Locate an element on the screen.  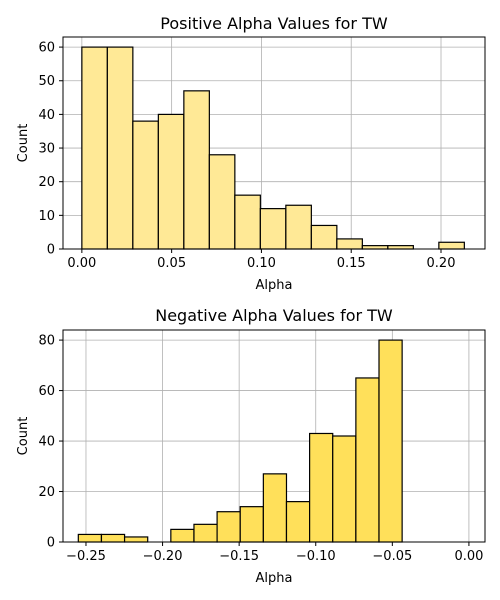
y-tick-label: 80 is located at coordinates (46, 341).